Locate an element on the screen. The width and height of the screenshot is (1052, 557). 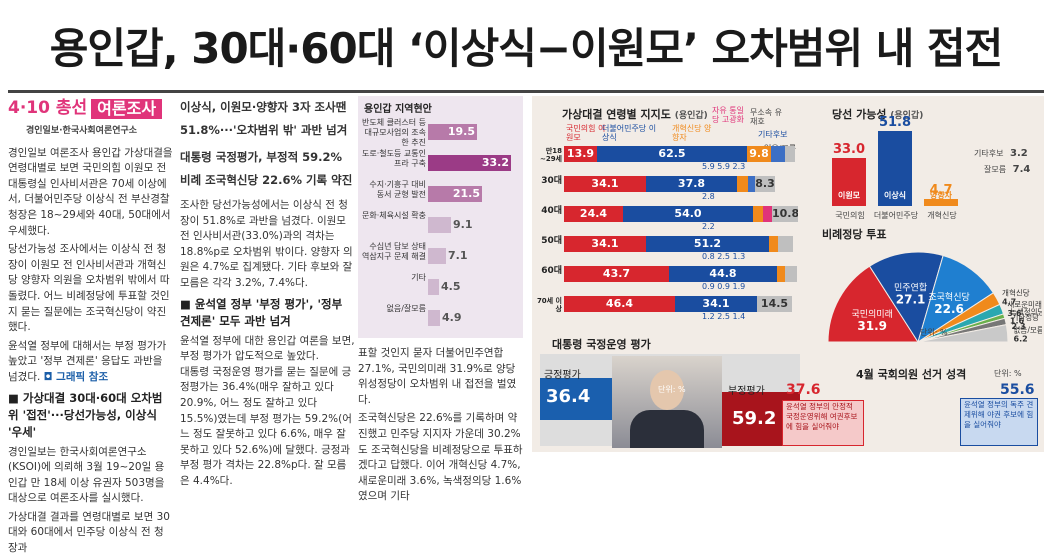
pie-slice-value: 22.6 is located at coordinates (949, 309).